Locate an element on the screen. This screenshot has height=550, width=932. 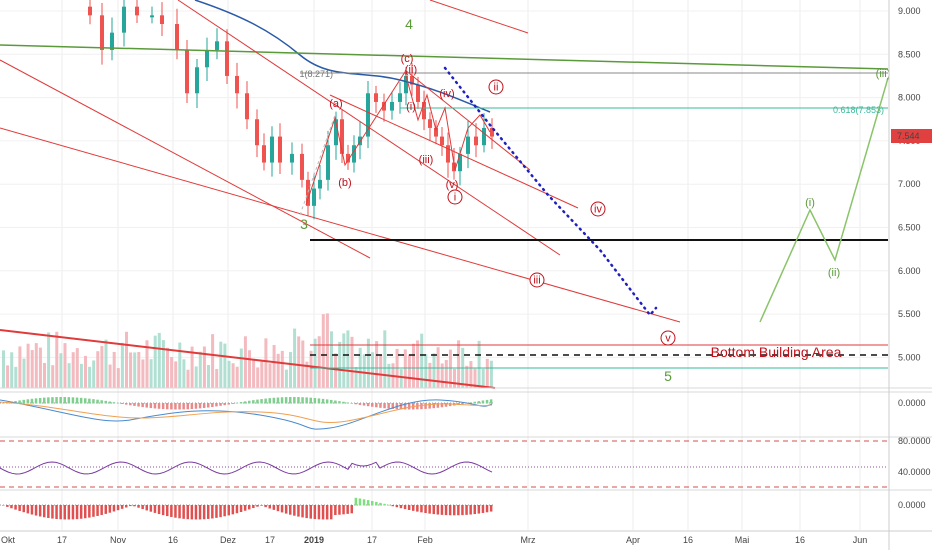
price-tick-1: 8.500 is located at coordinates (909, 54).